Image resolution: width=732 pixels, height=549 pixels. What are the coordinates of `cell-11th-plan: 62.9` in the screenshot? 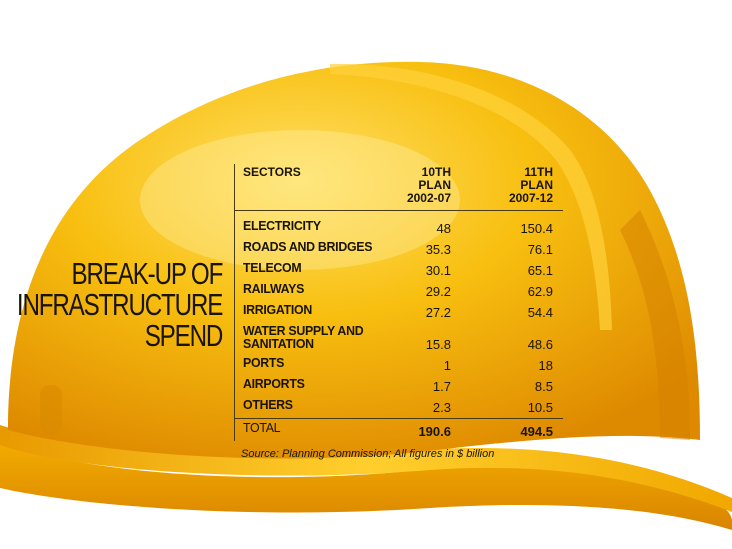 It's located at (540, 291).